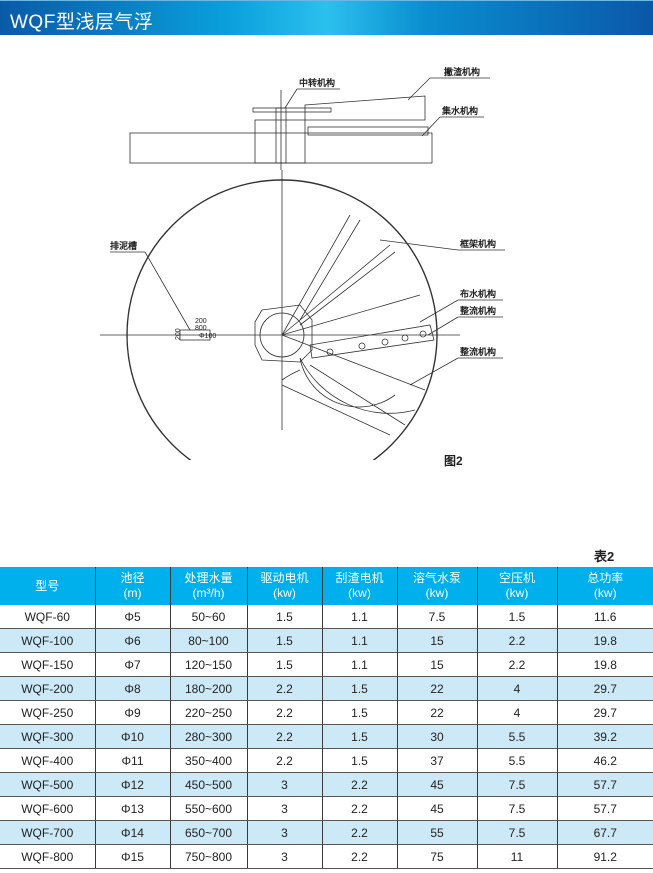 The image size is (653, 873). I want to click on table-cell: Φ15, so click(133, 856).